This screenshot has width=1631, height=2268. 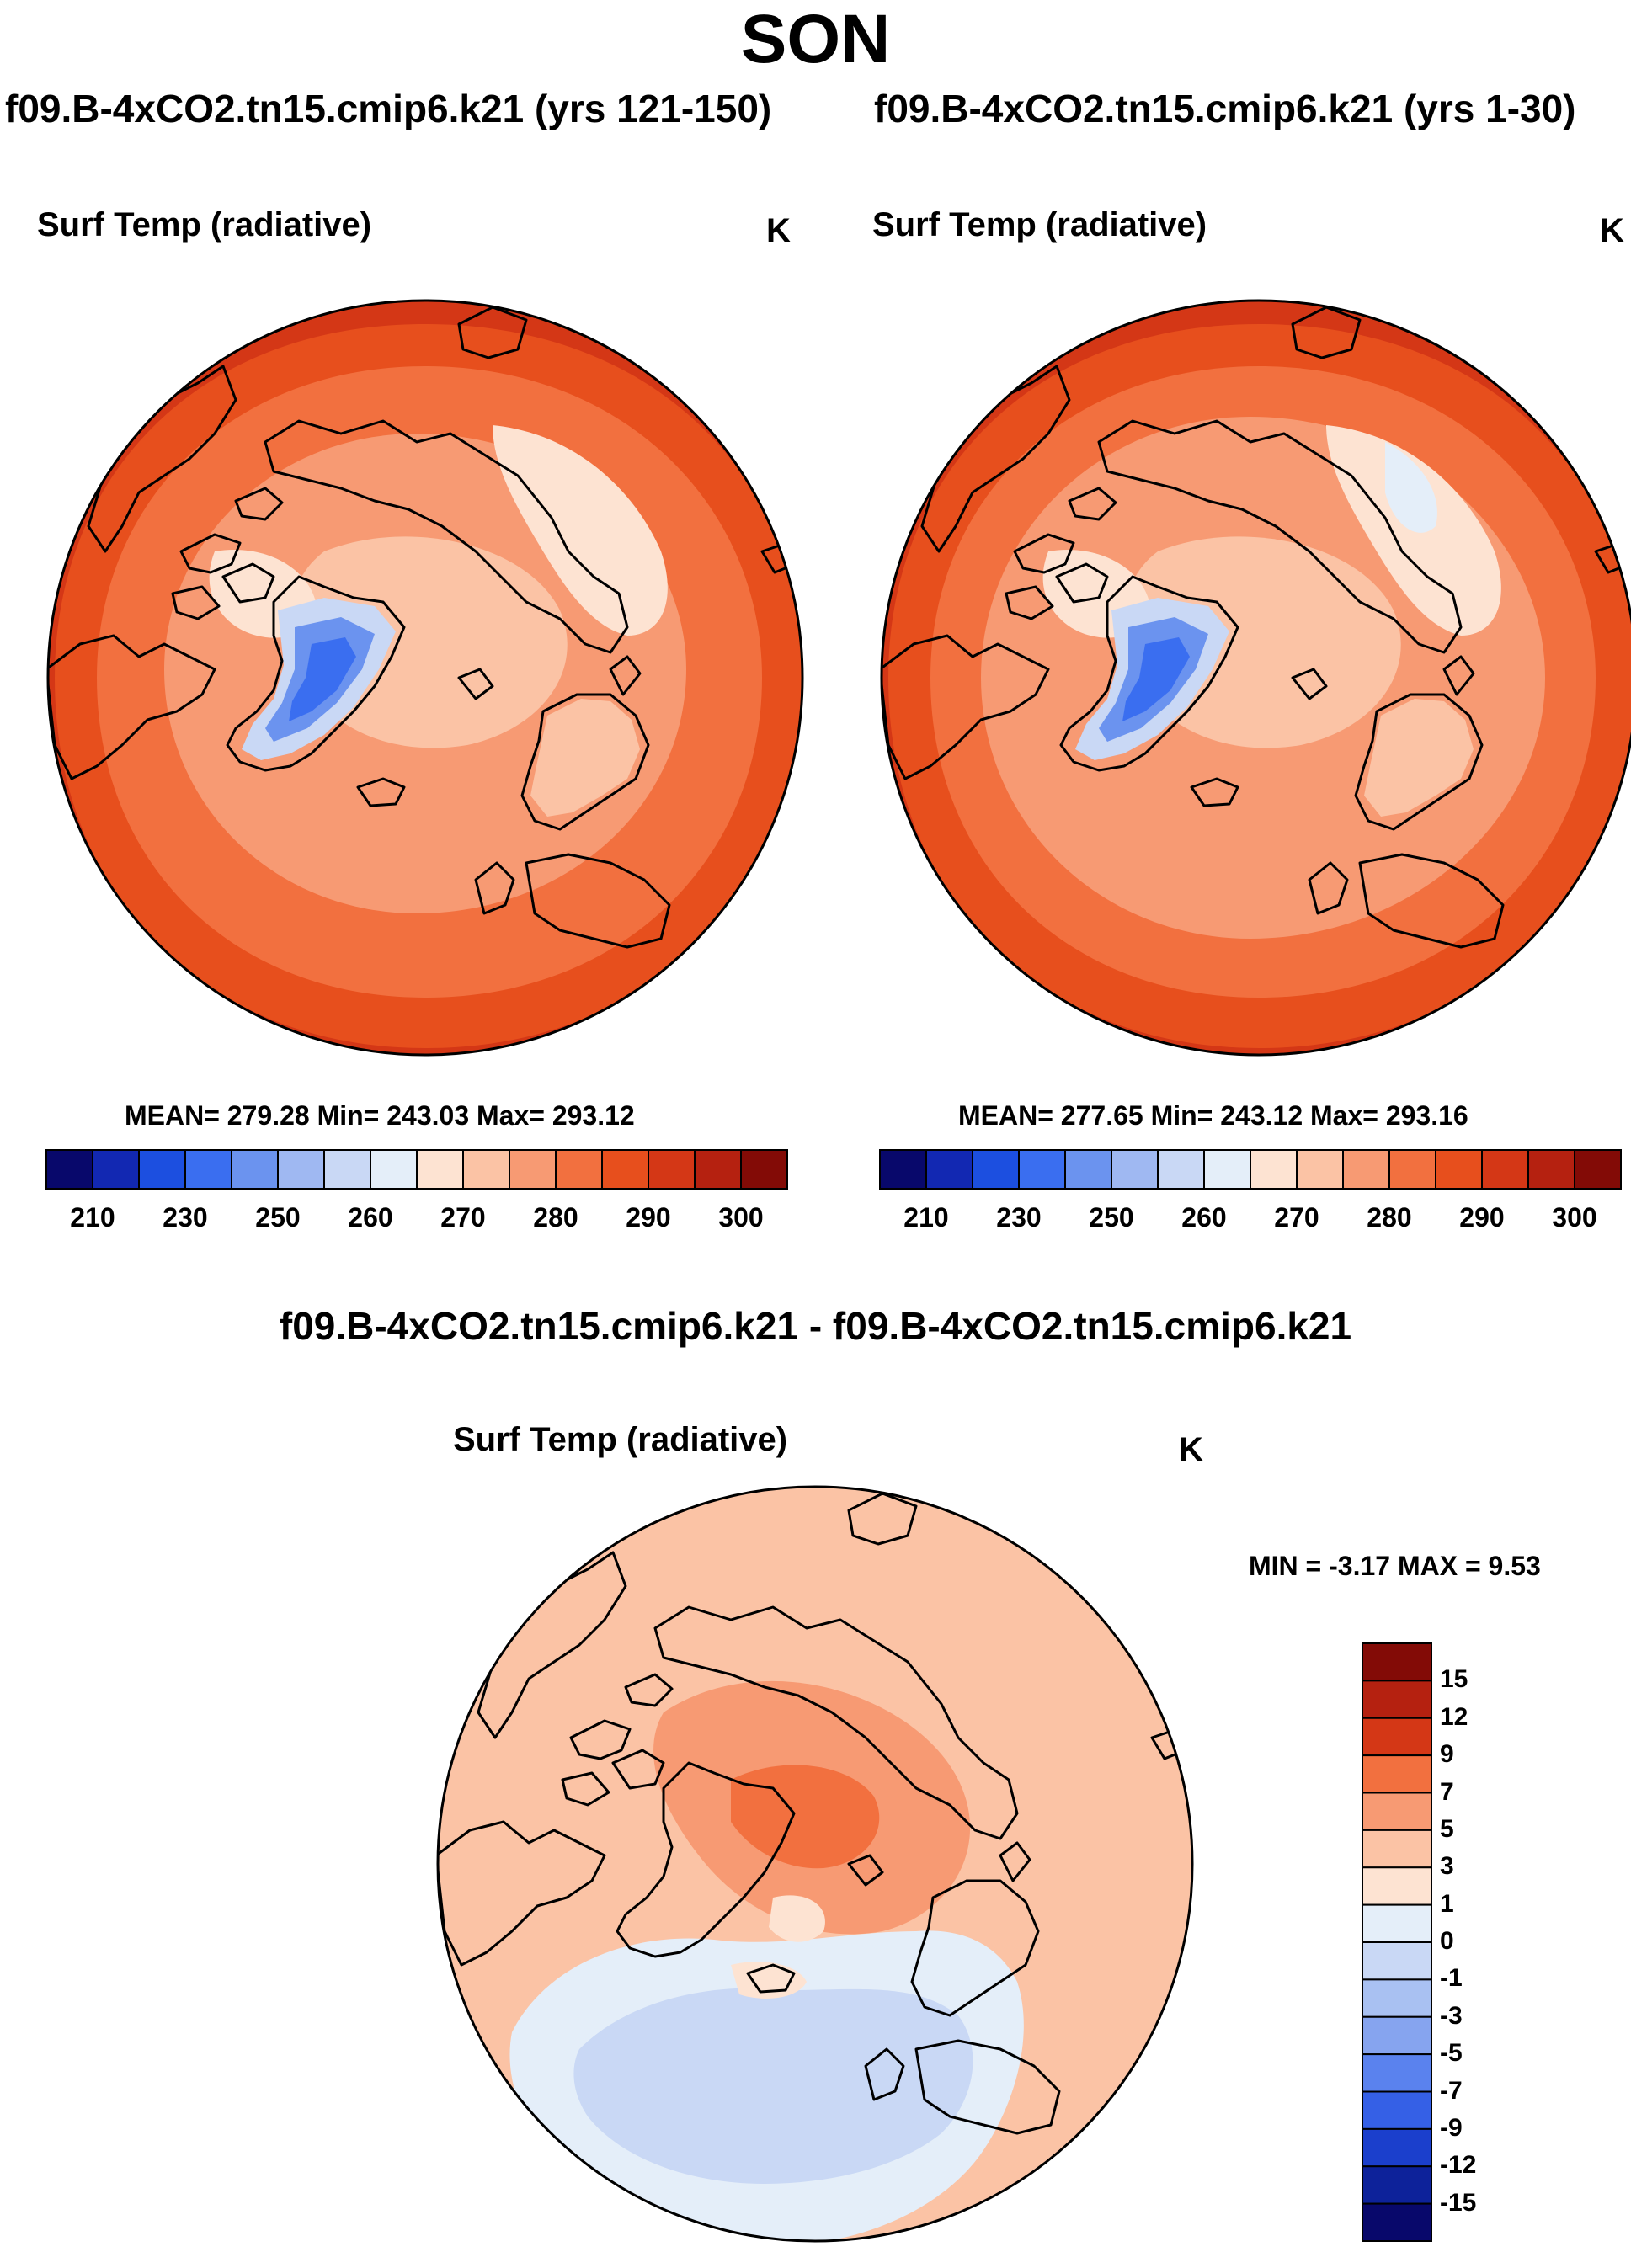 What do you see at coordinates (1451, 2128) in the screenshot?
I see `colorbar-tick-label: -9` at bounding box center [1451, 2128].